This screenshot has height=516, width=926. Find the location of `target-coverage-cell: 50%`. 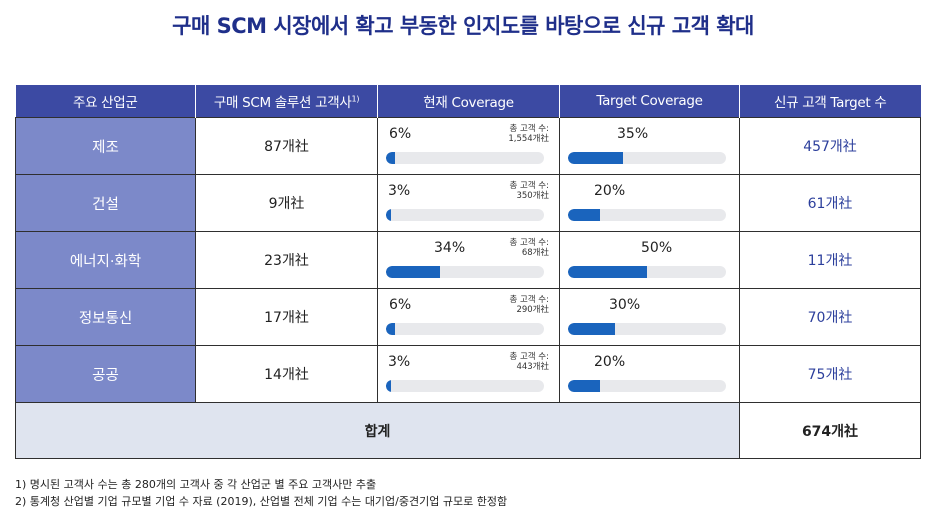

target-coverage-cell: 50% is located at coordinates (649, 260).